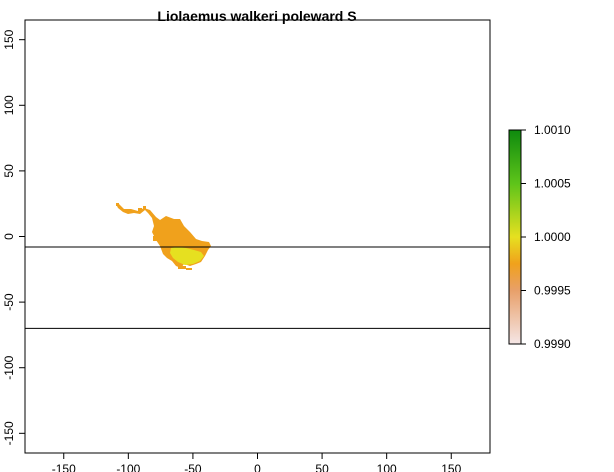  I want to click on y-tick-label: 150, so click(9, 39).